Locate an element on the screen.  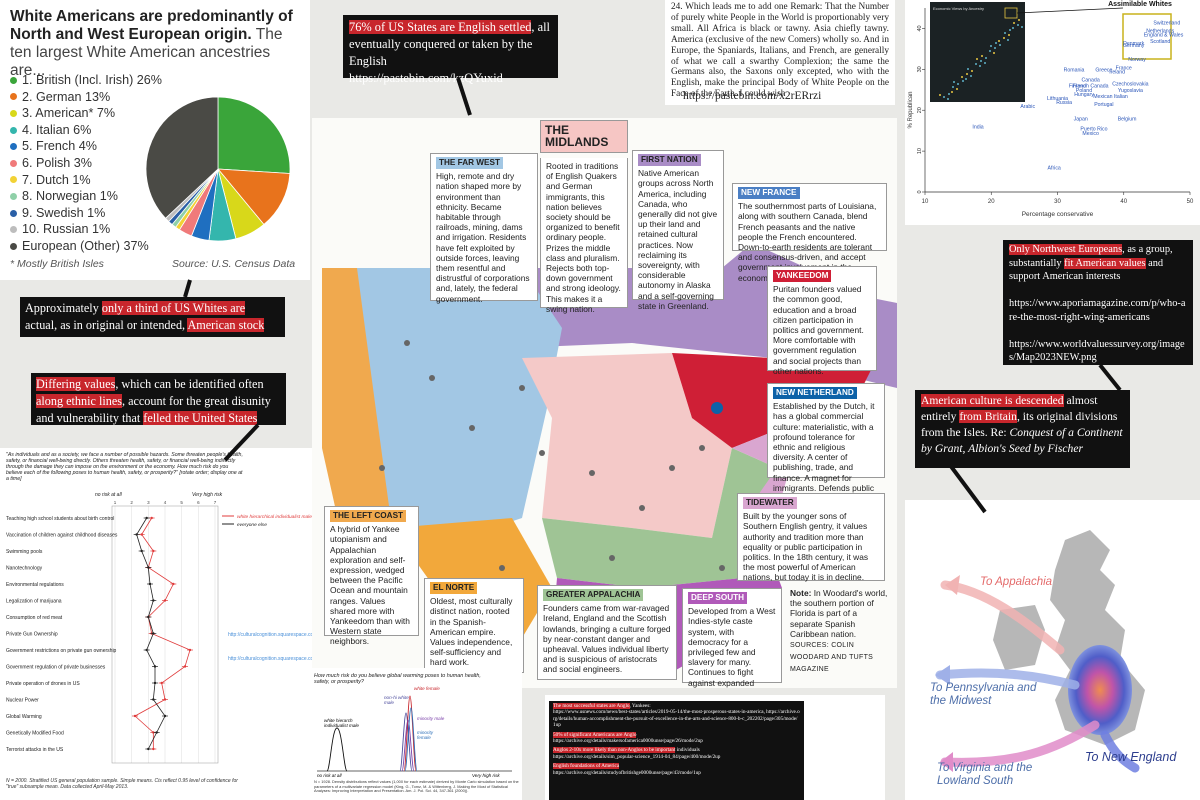
density-right: Very high risk is located at coordinates (486, 775).